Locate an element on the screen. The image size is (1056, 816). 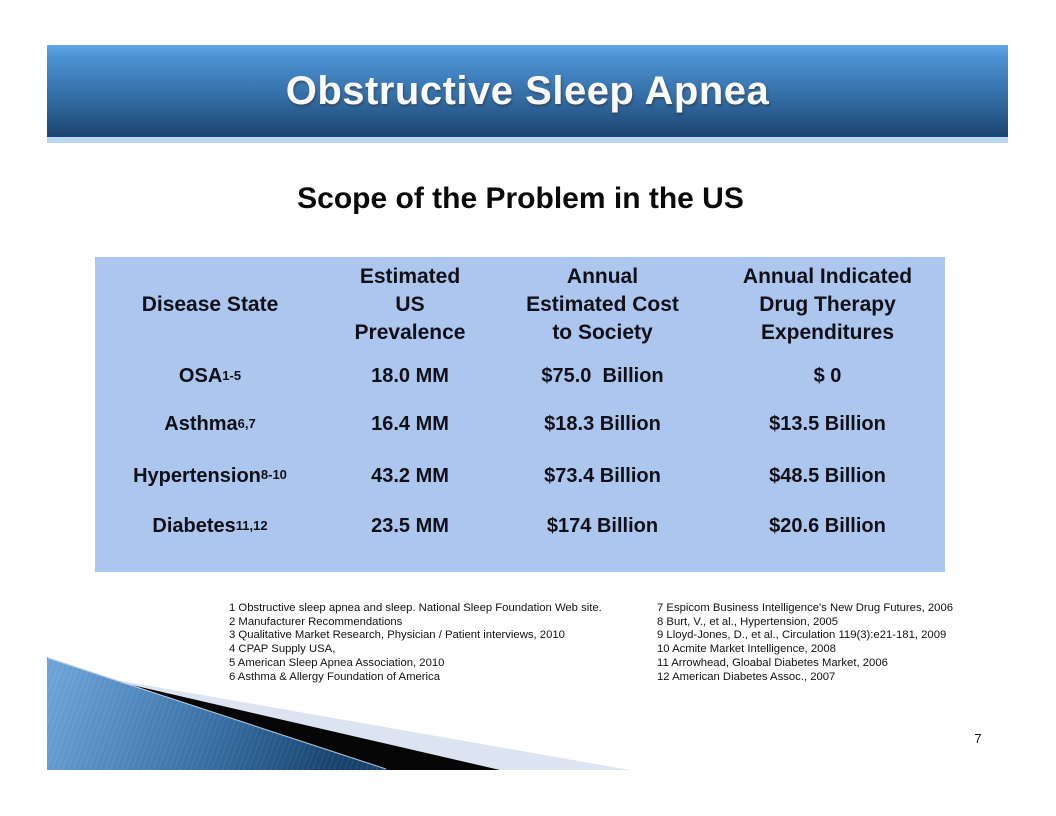
header-line: Annual Indicated is located at coordinates (827, 276).